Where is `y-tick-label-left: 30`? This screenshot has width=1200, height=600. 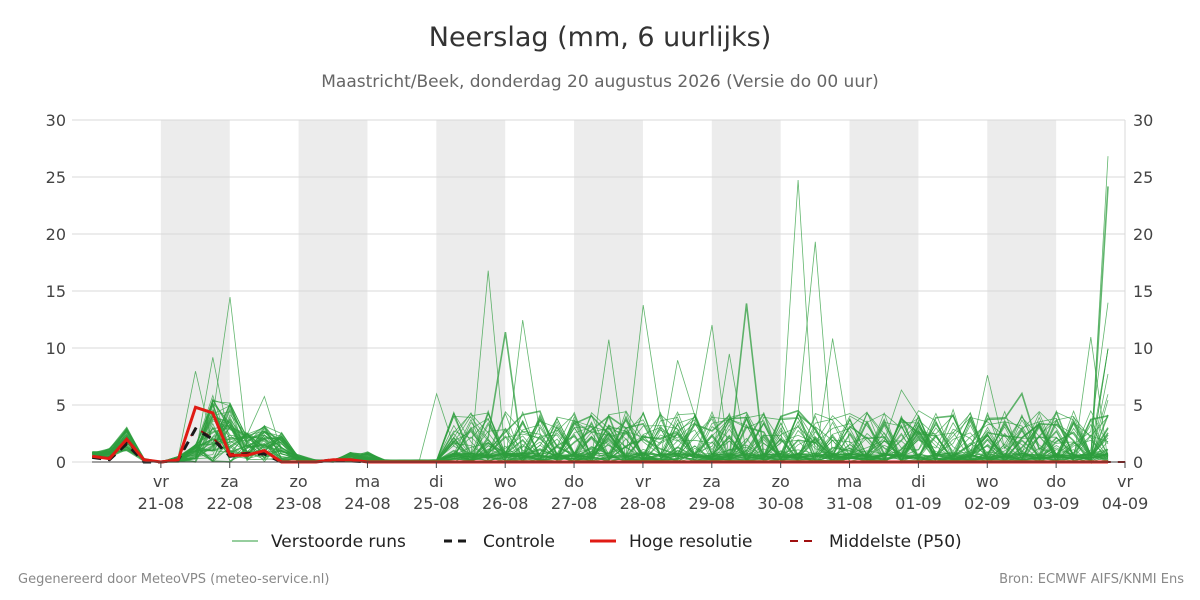 y-tick-label-left: 30 is located at coordinates (56, 120).